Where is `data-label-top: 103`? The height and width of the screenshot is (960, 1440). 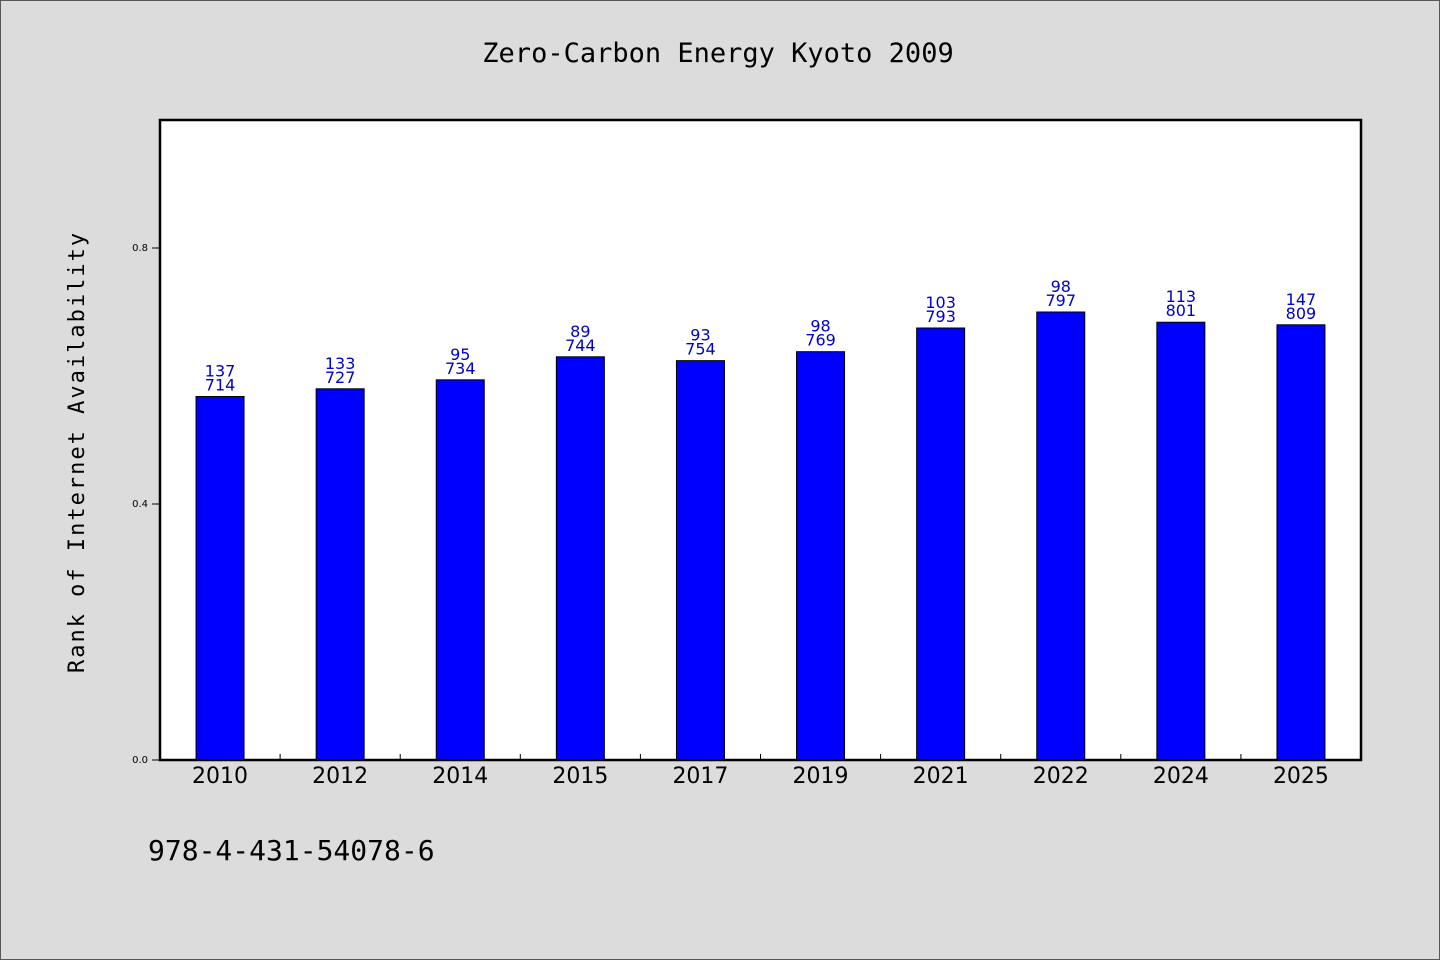
data-label-top: 103 is located at coordinates (940, 302).